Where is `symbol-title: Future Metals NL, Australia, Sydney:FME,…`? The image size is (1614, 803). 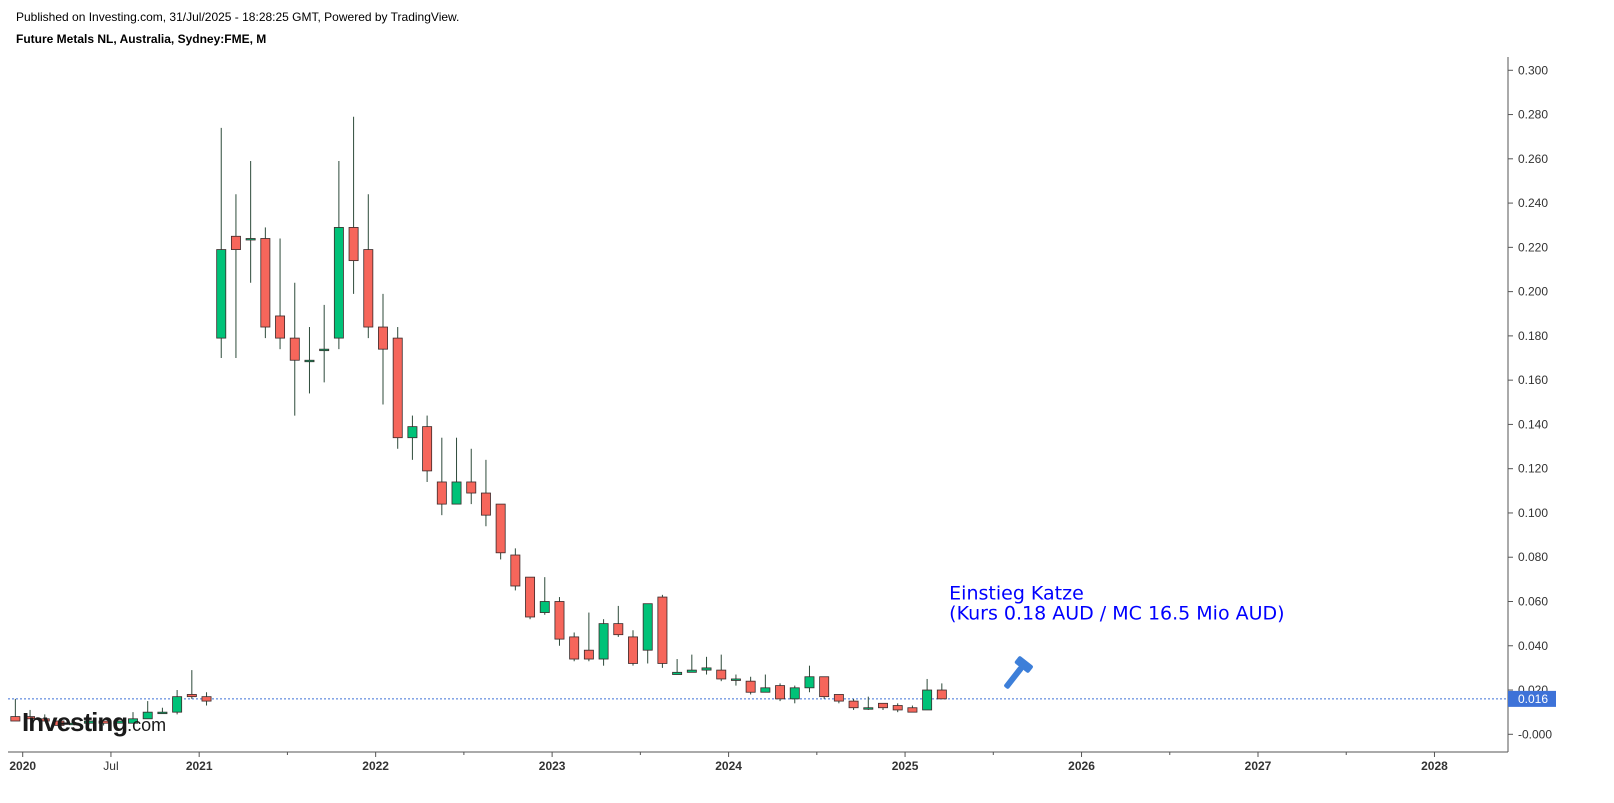
symbol-title: Future Metals NL, Australia, Sydney:FME,… is located at coordinates (141, 39).